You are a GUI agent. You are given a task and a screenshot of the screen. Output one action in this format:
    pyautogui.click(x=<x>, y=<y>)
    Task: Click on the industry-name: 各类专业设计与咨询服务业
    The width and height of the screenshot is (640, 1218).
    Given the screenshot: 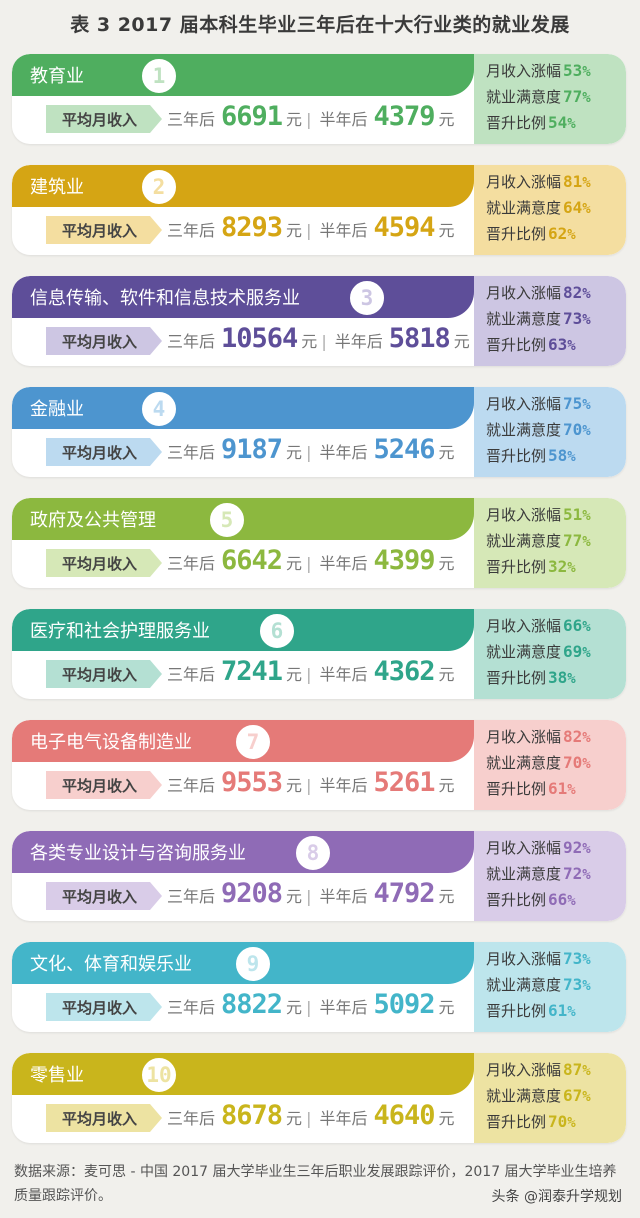 What is the action you would take?
    pyautogui.click(x=138, y=853)
    